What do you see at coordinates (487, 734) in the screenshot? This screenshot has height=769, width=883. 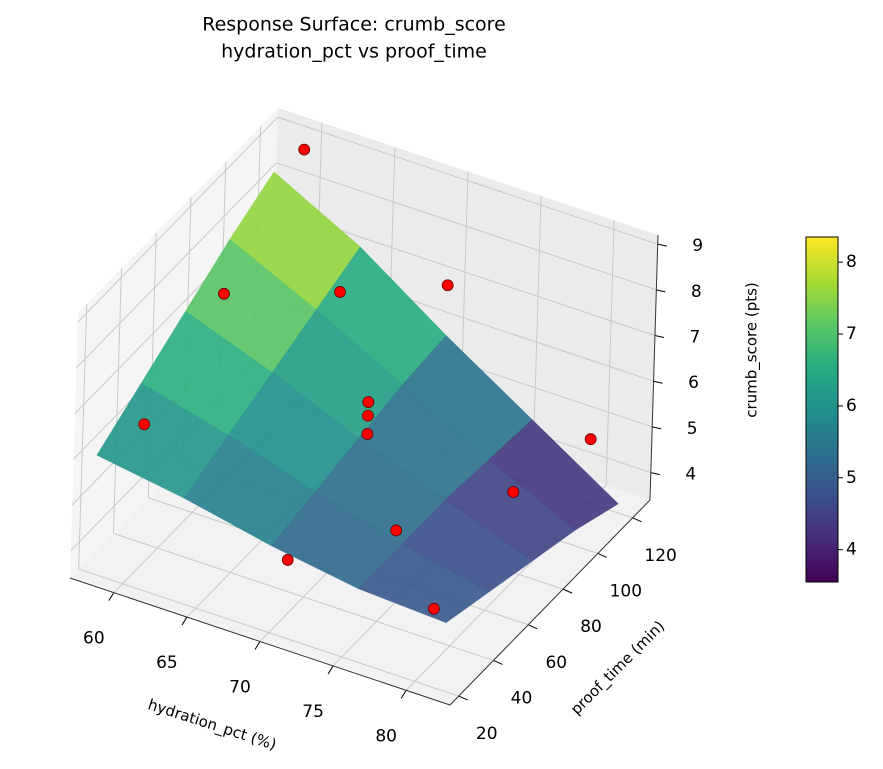 I see `y-tick-label: 20` at bounding box center [487, 734].